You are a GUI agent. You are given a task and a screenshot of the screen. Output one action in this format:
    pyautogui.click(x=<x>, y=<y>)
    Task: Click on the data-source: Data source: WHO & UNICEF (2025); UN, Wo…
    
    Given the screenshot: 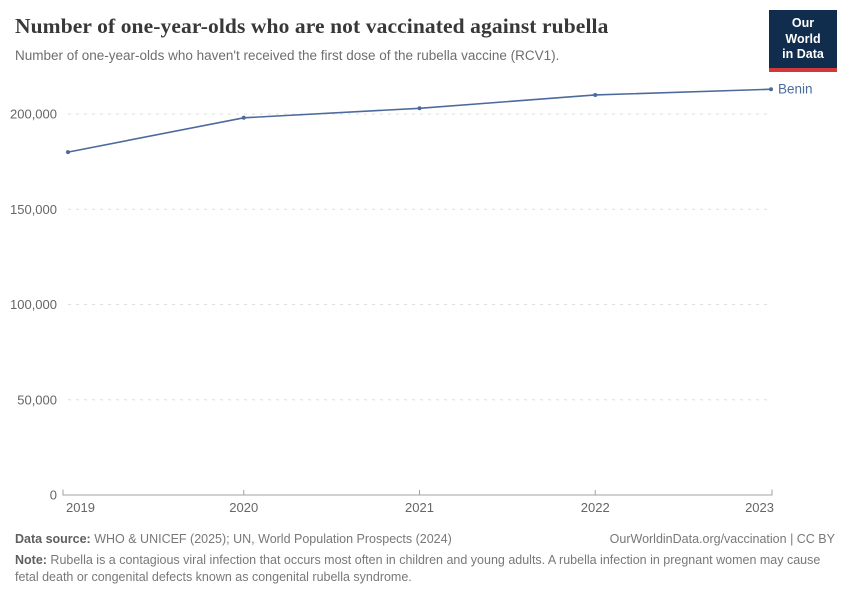 What is the action you would take?
    pyautogui.click(x=233, y=539)
    